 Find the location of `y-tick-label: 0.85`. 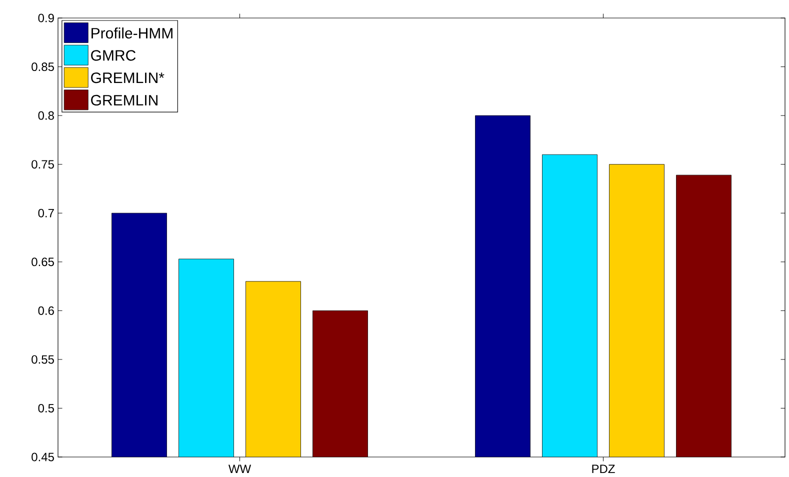

y-tick-label: 0.85 is located at coordinates (43, 67).